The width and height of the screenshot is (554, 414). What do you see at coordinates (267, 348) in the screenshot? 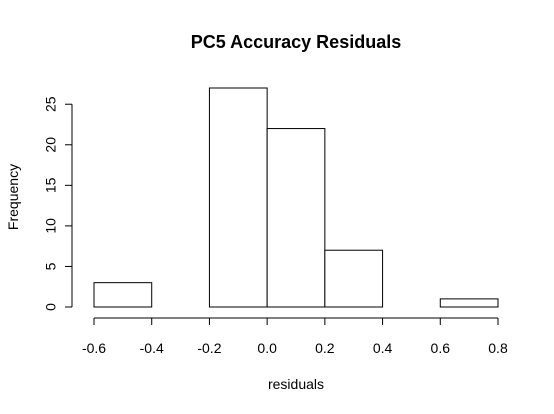
I see `x-tick-label: 0.0` at bounding box center [267, 348].